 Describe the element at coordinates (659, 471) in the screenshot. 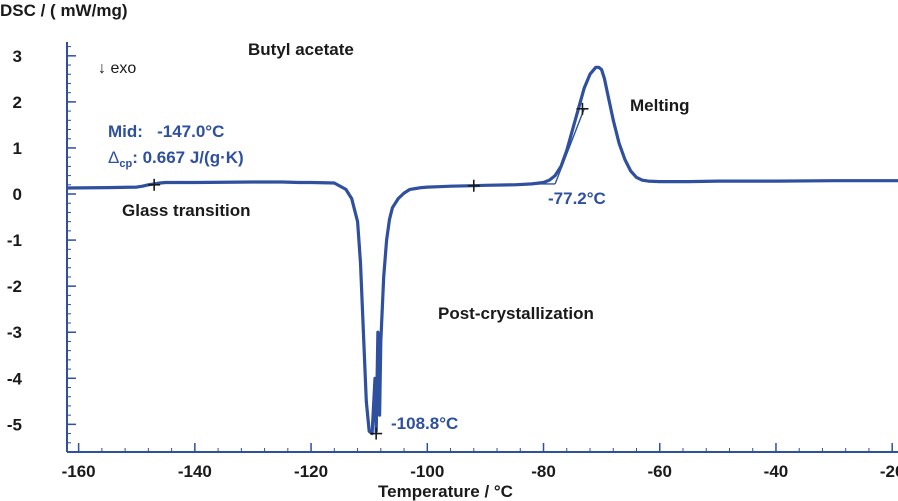

I see `x-tick-label: -60` at that location.